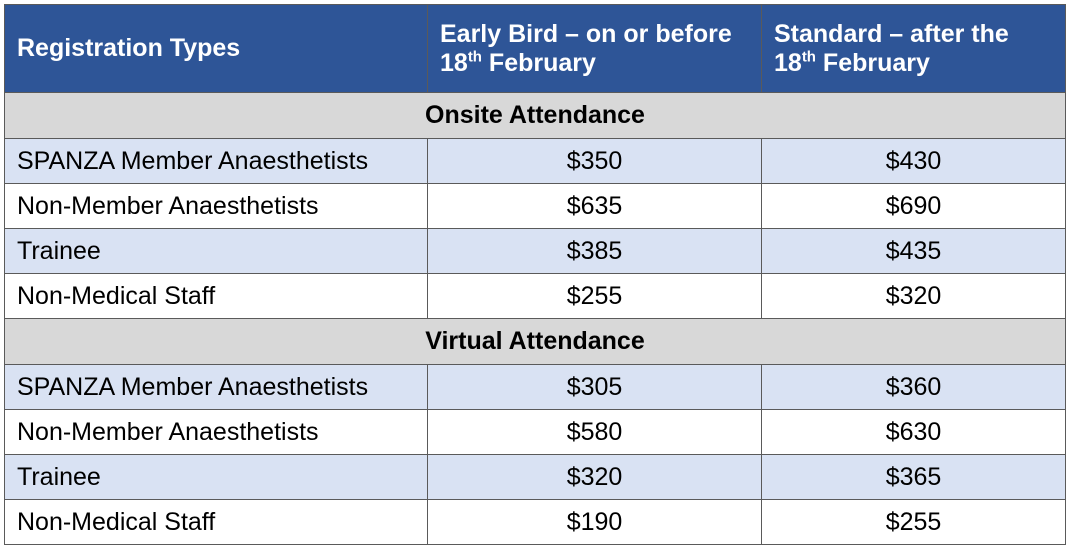  I want to click on early-bird-price: $320, so click(594, 477).